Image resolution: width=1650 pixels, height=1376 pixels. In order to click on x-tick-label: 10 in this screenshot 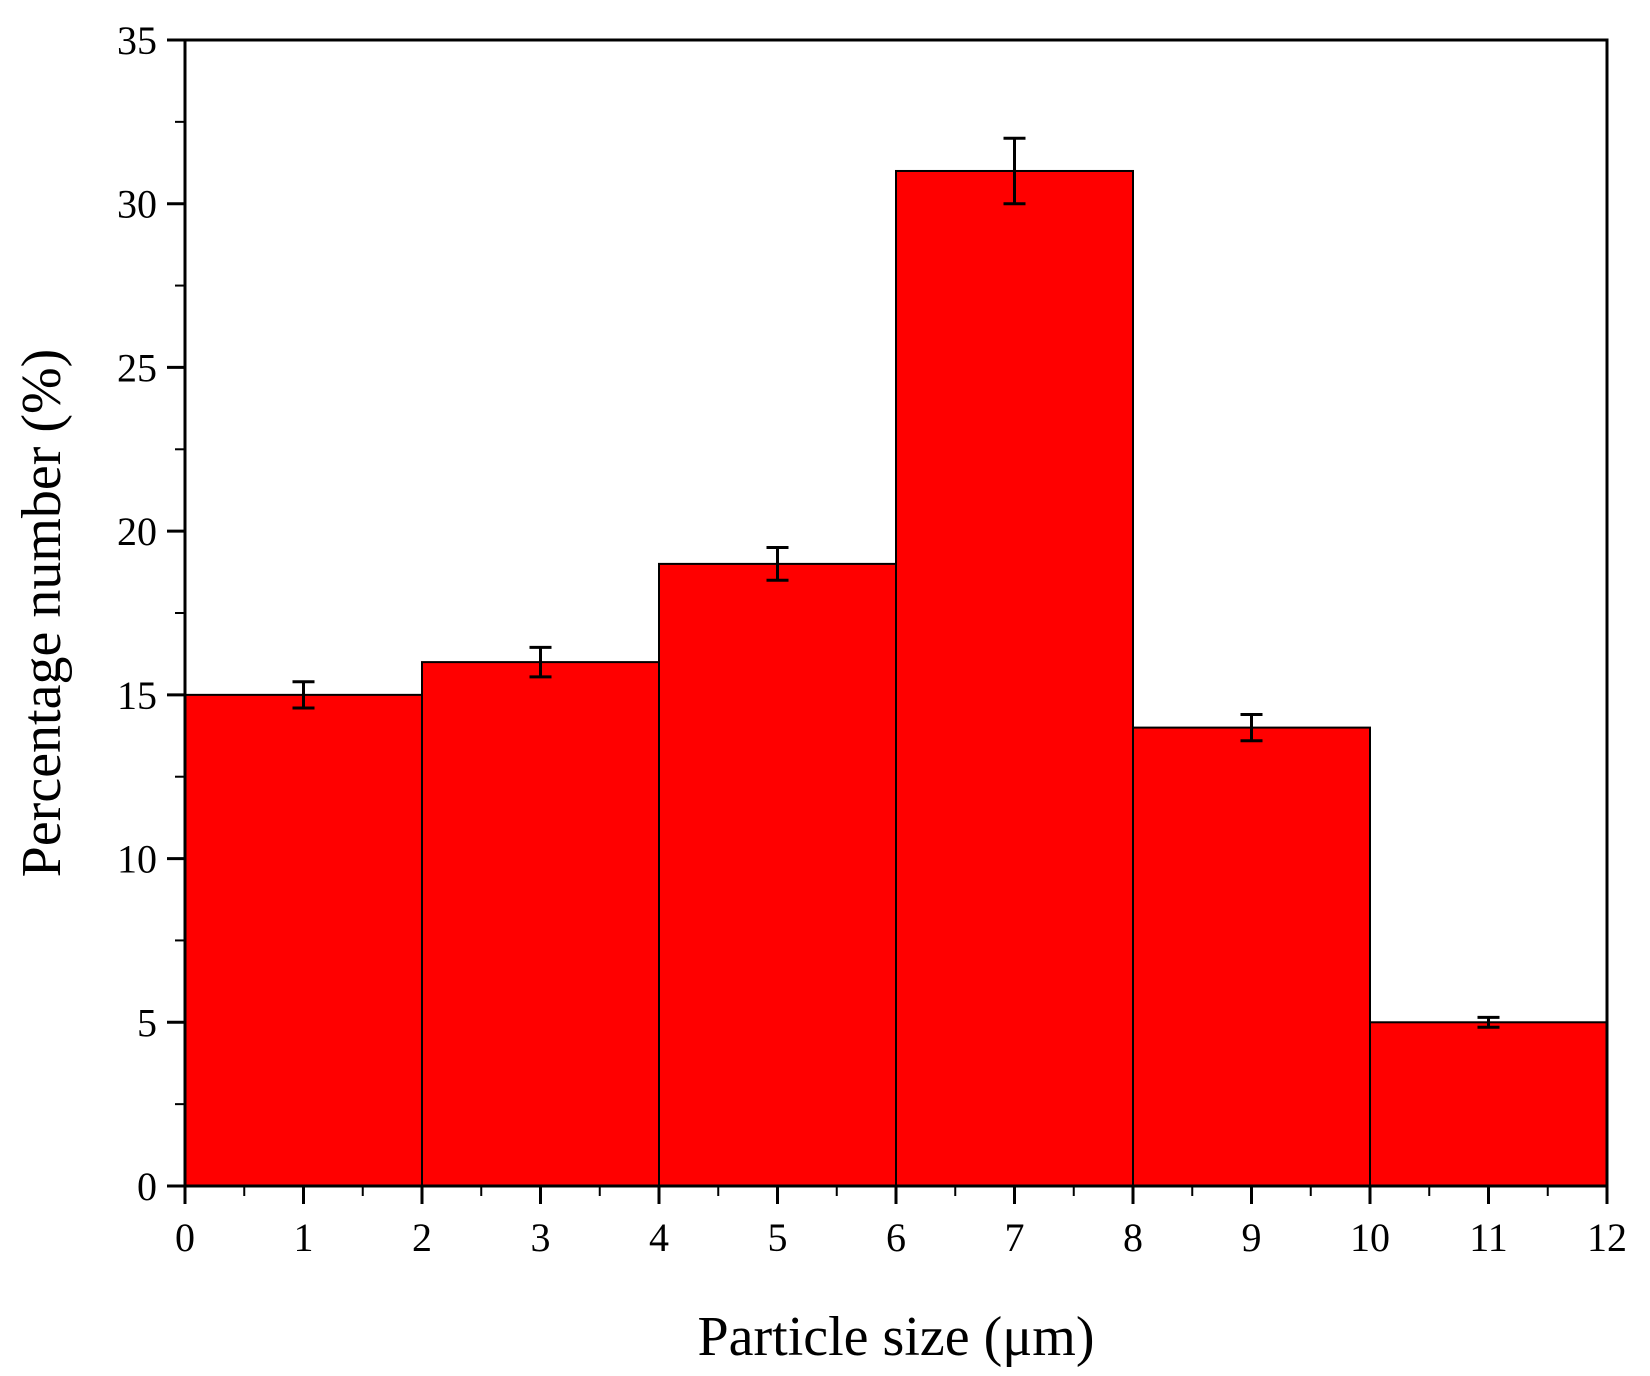, I will do `click(1370, 1237)`.